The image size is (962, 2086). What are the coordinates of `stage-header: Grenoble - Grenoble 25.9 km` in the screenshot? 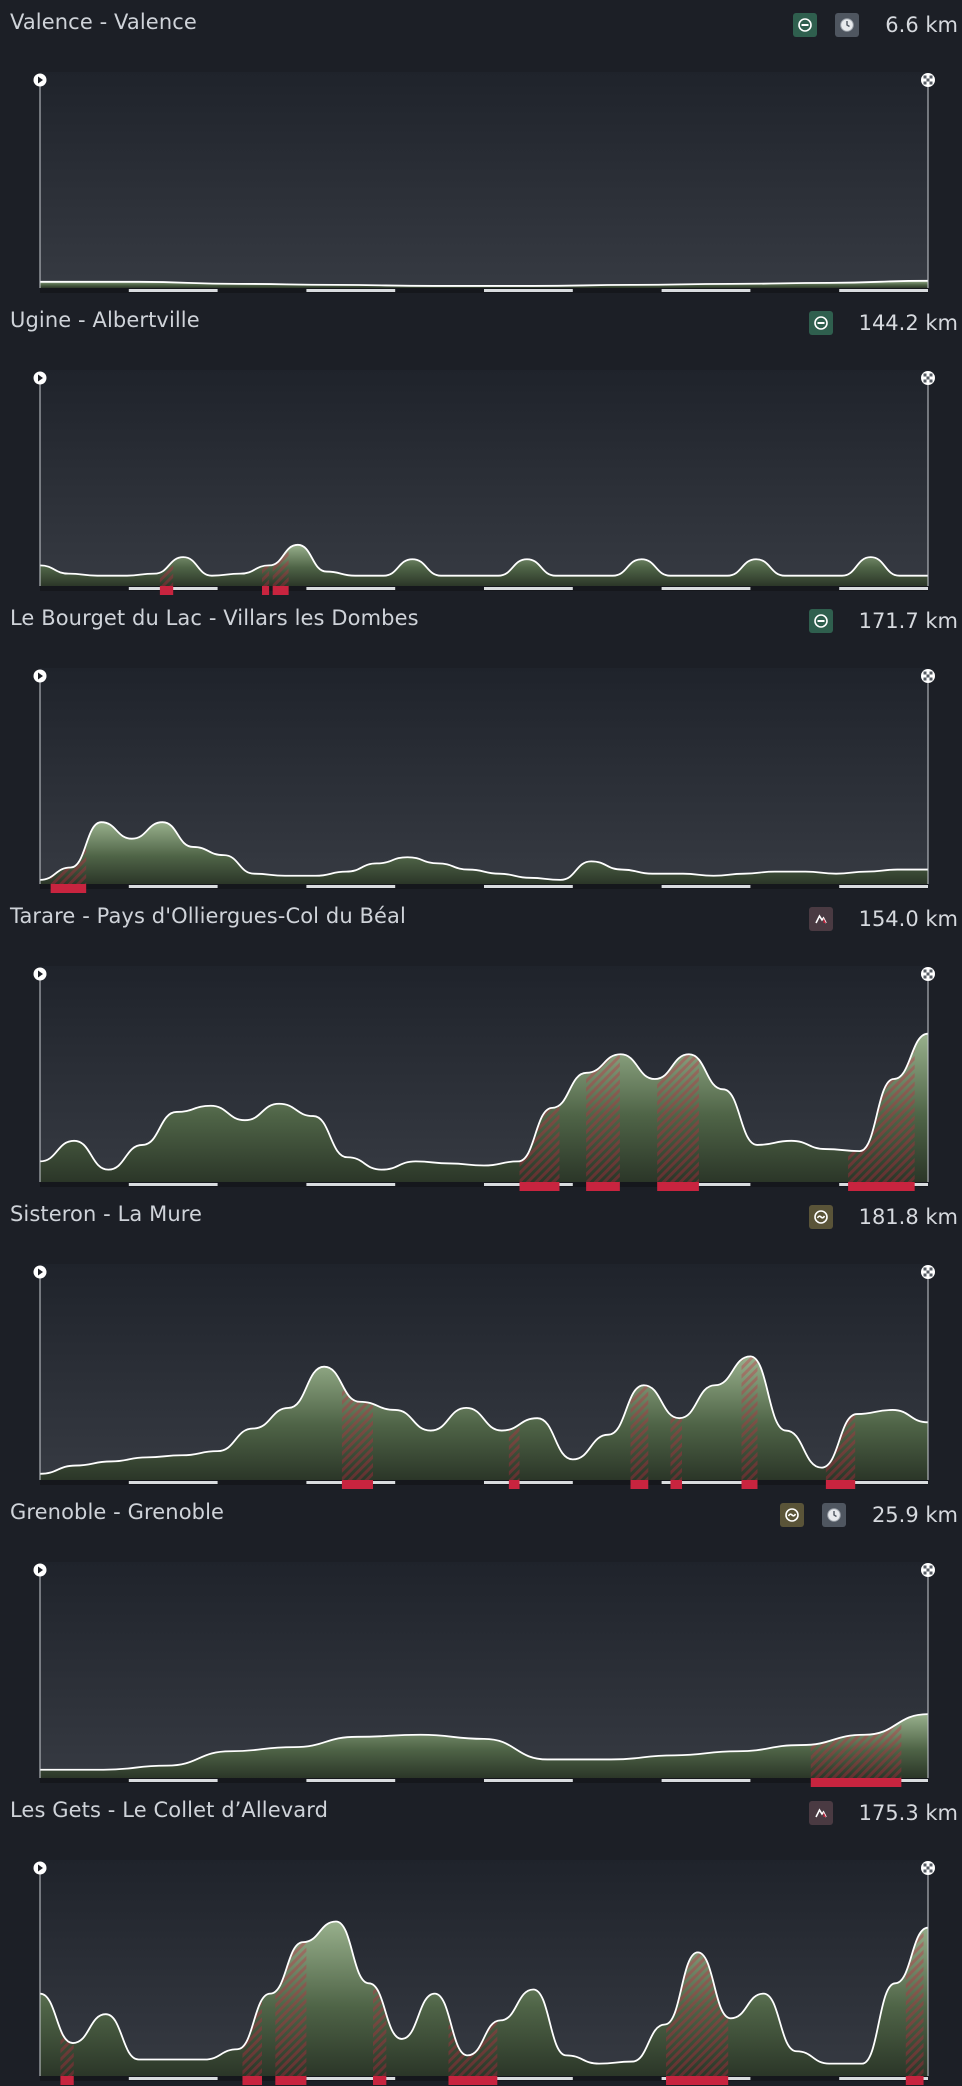 It's located at (481, 1515).